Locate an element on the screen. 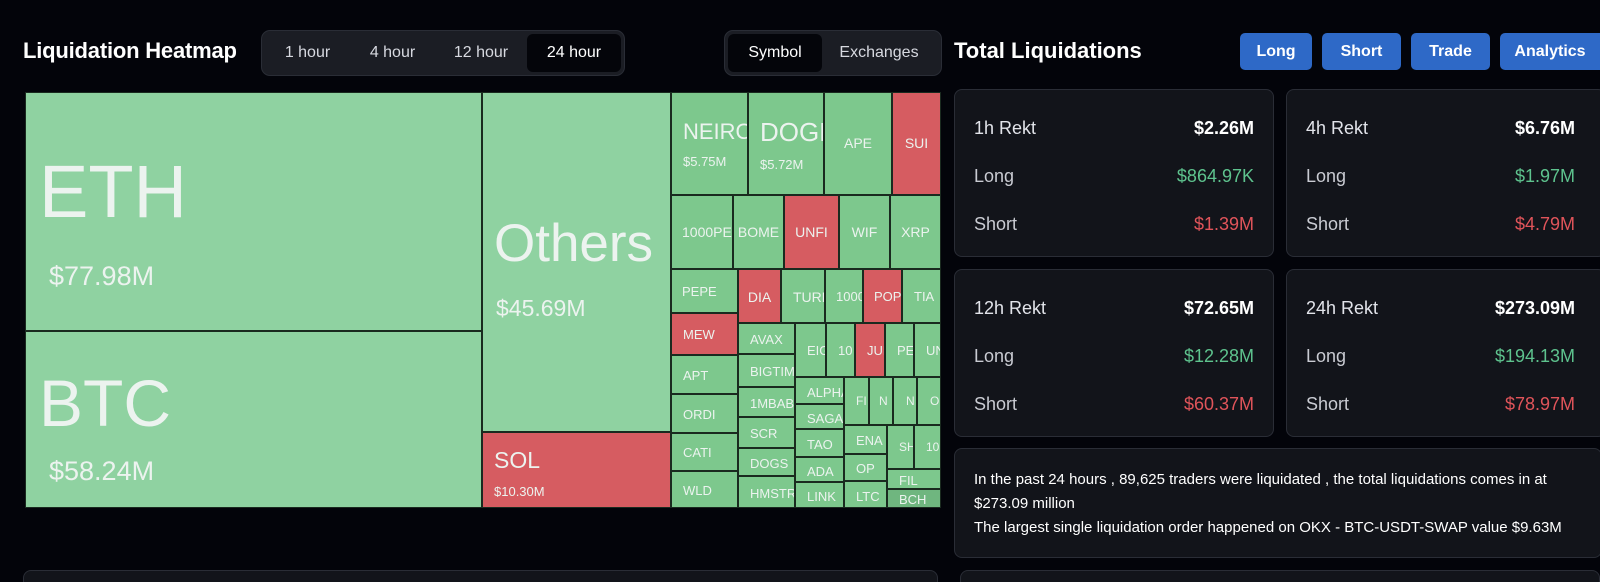 The image size is (1600, 582). tile-symbol: ENA is located at coordinates (869, 440).